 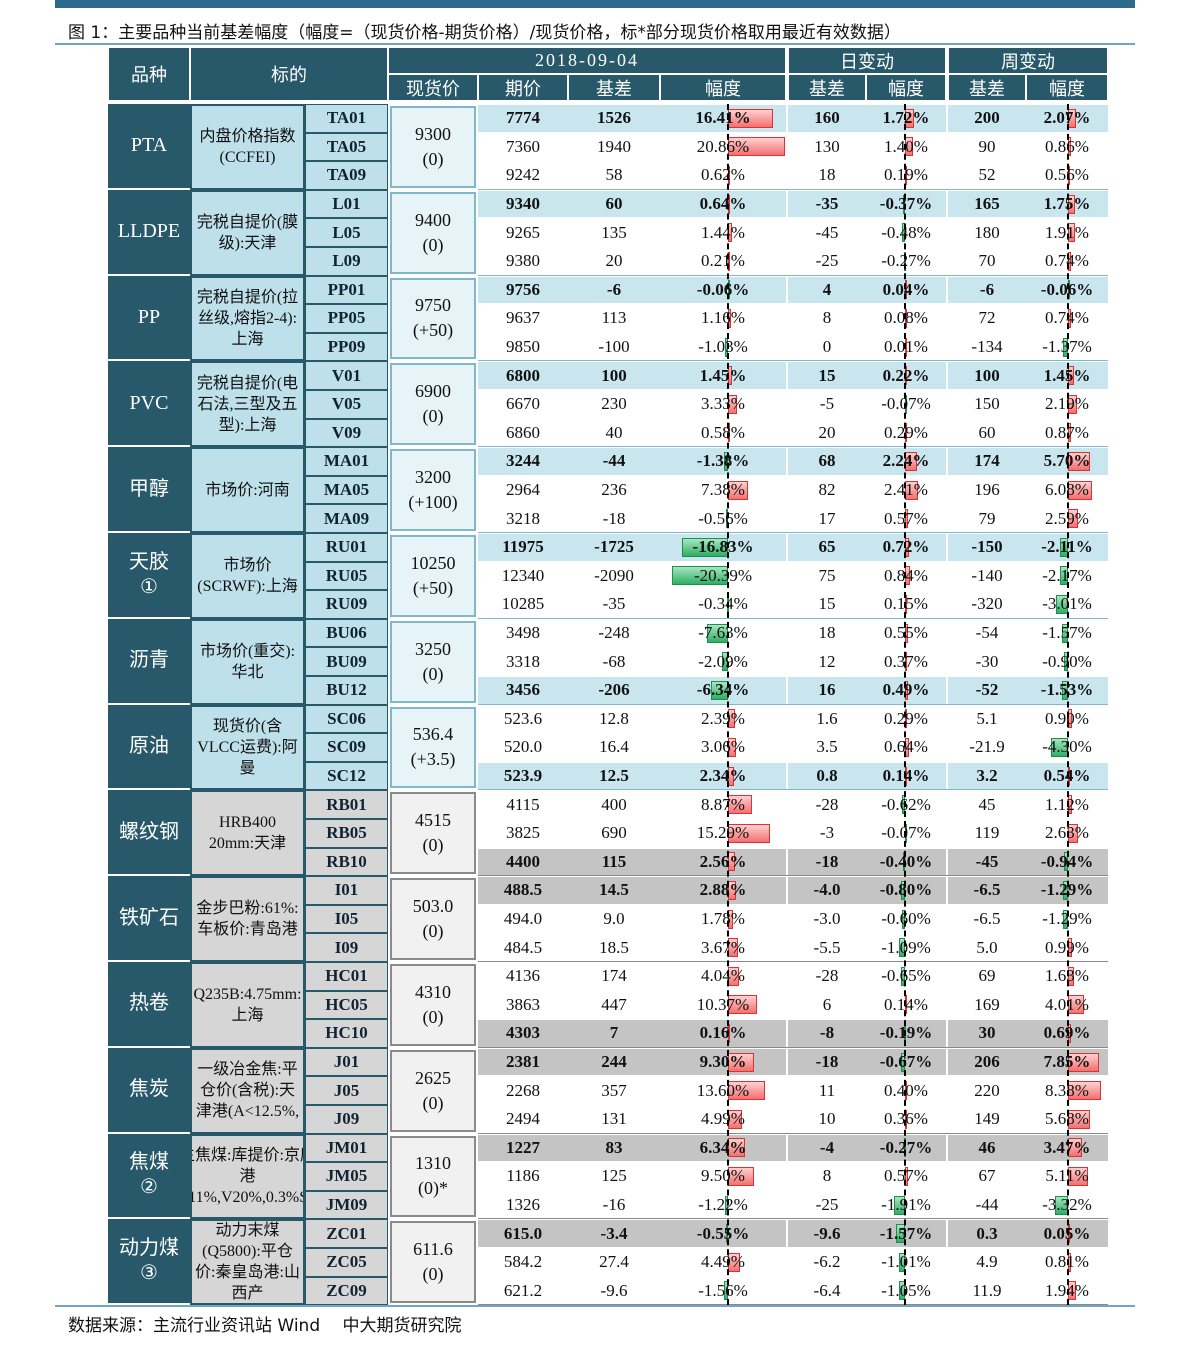 I want to click on variety-cell: LLDPE, so click(x=149, y=232).